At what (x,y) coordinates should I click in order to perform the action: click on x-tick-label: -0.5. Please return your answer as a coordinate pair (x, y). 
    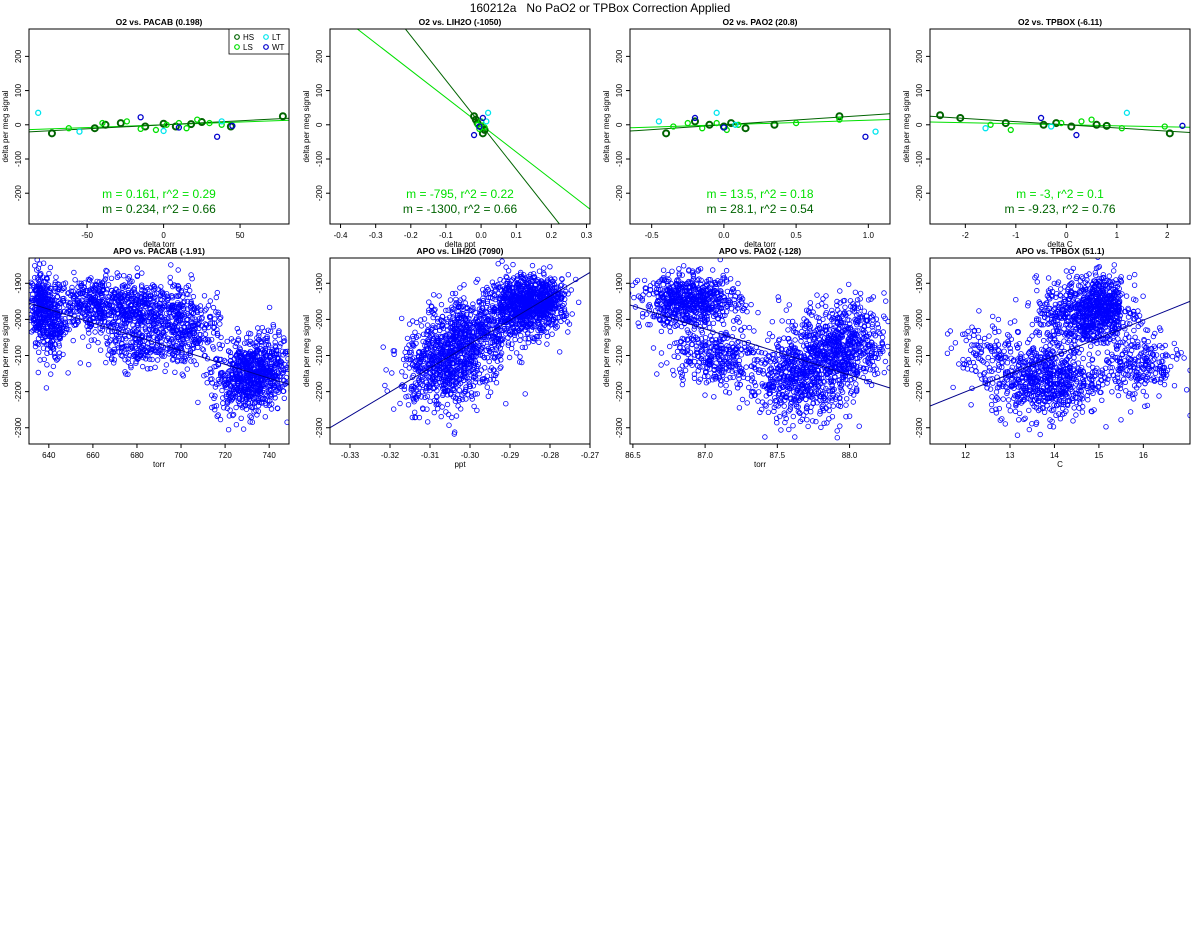
    Looking at the image, I should click on (652, 235).